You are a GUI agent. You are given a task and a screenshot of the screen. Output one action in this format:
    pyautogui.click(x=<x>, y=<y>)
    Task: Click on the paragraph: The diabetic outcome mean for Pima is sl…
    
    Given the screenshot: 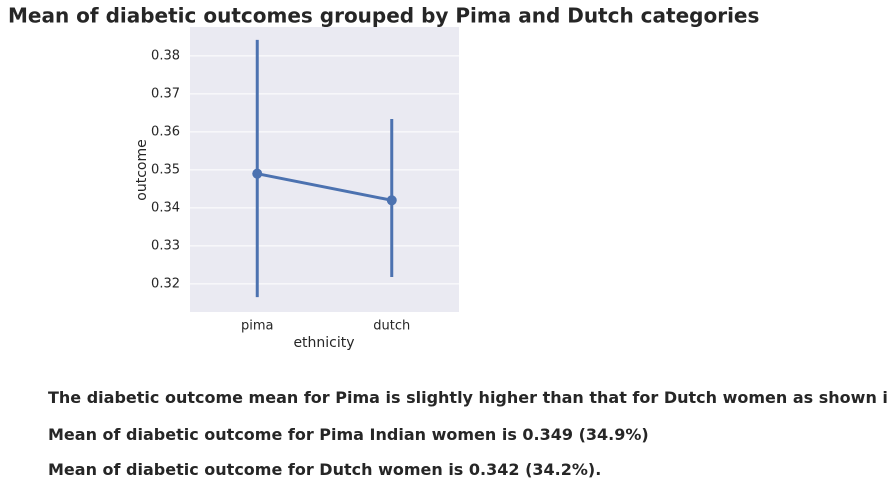 What is the action you would take?
    pyautogui.click(x=468, y=397)
    